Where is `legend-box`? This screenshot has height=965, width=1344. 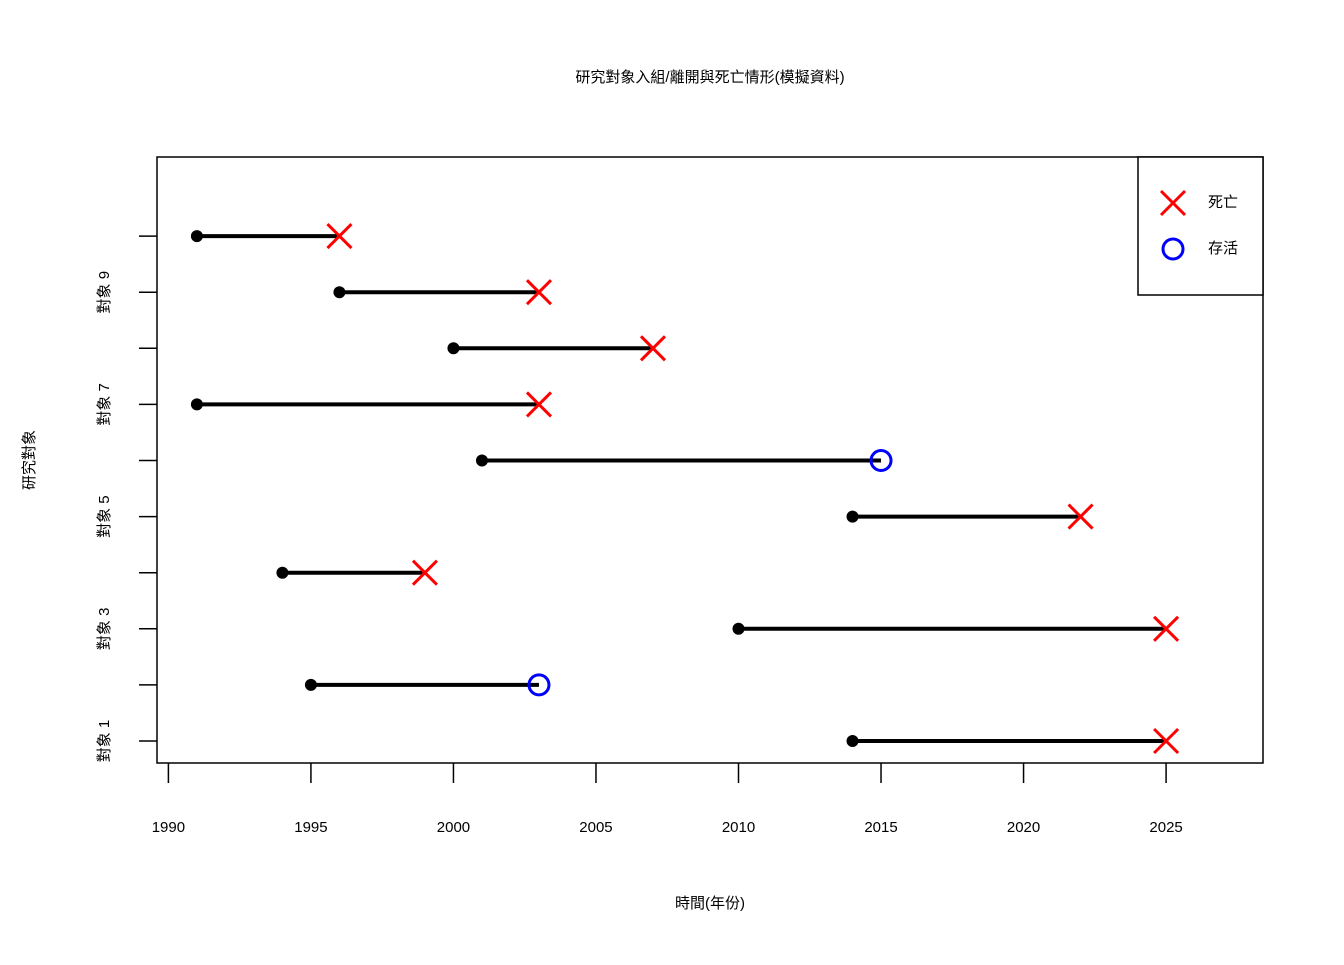 legend-box is located at coordinates (1200, 226).